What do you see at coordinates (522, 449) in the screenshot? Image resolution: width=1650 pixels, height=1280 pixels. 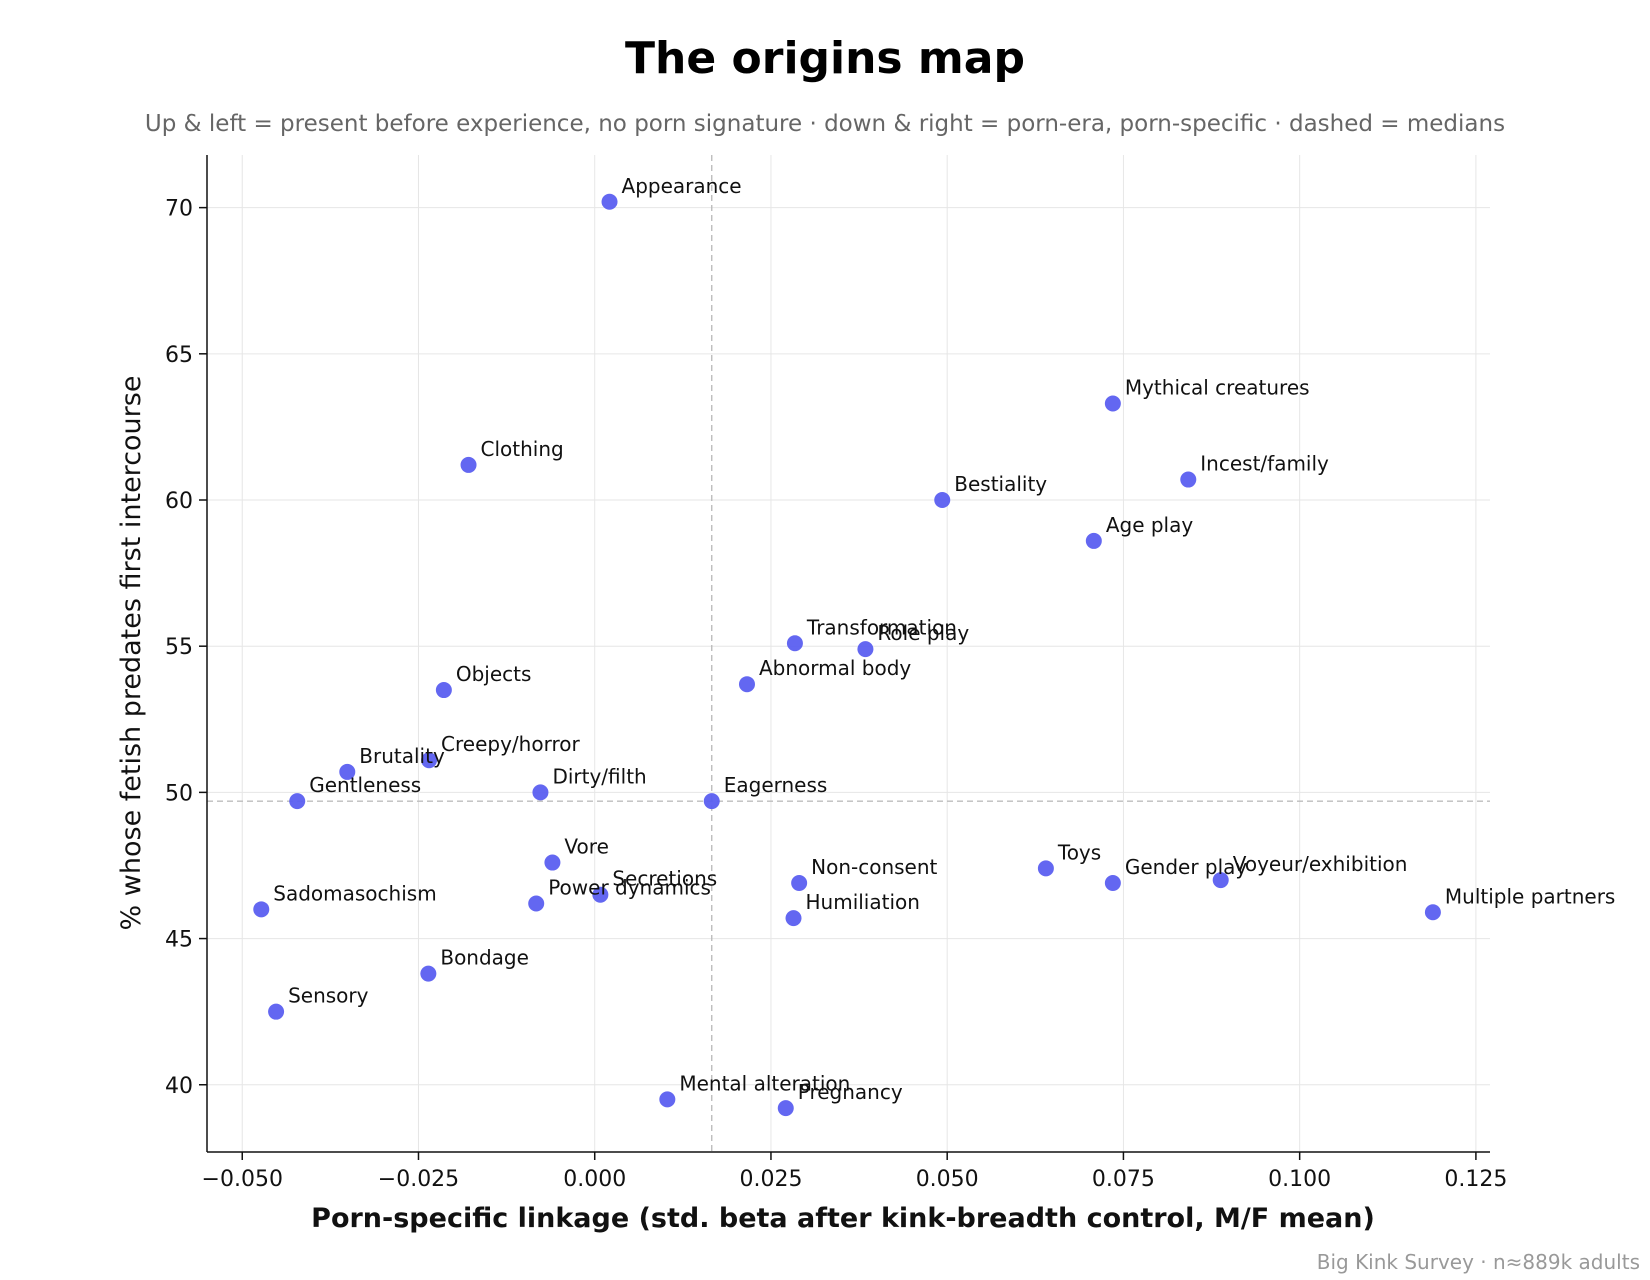 I see `point-label: Clothing` at bounding box center [522, 449].